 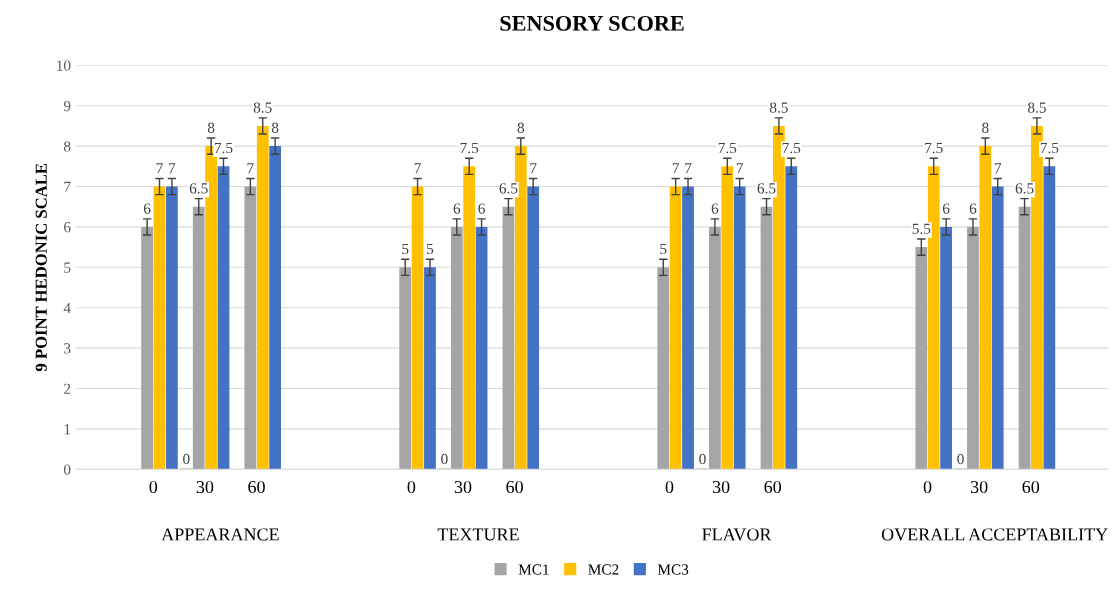 I want to click on text: FLAVOR, so click(x=737, y=534).